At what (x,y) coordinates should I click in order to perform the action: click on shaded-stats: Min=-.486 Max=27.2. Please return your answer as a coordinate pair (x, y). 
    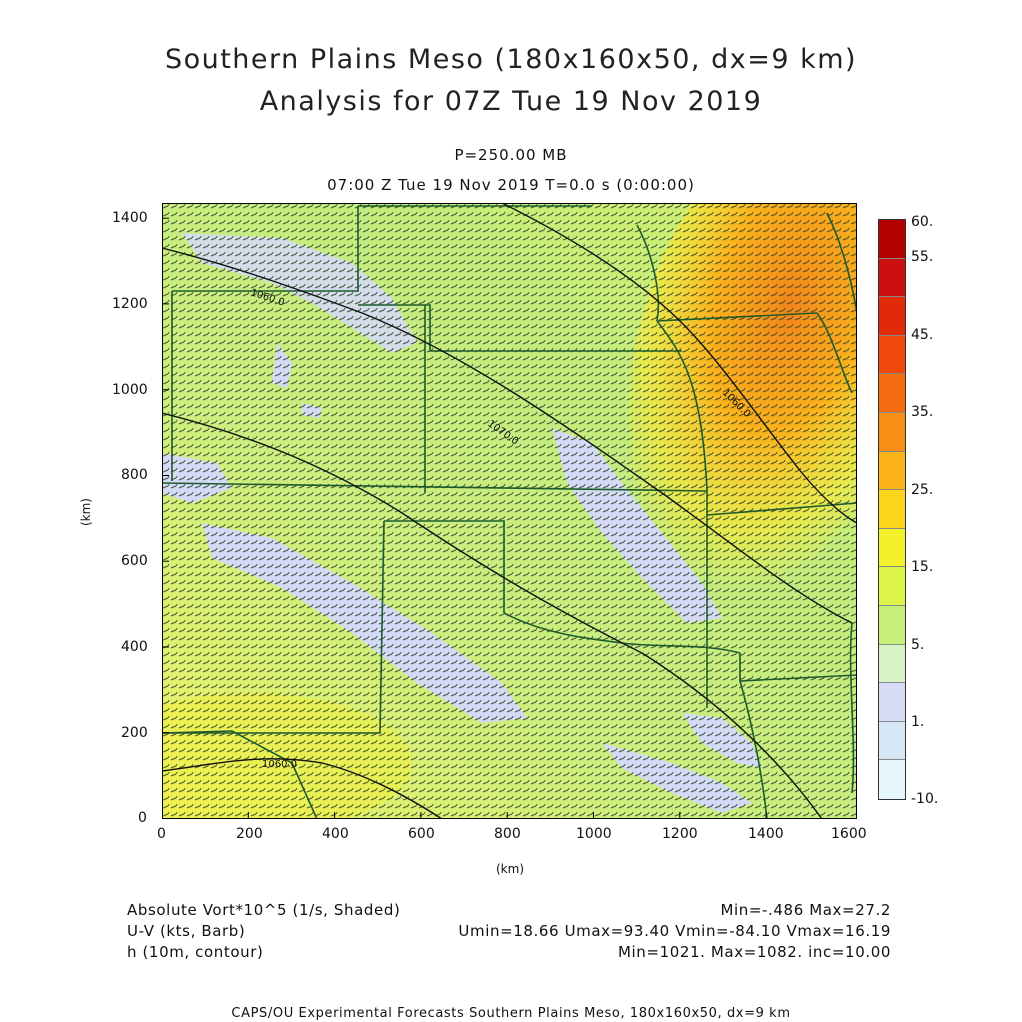
    Looking at the image, I should click on (805, 910).